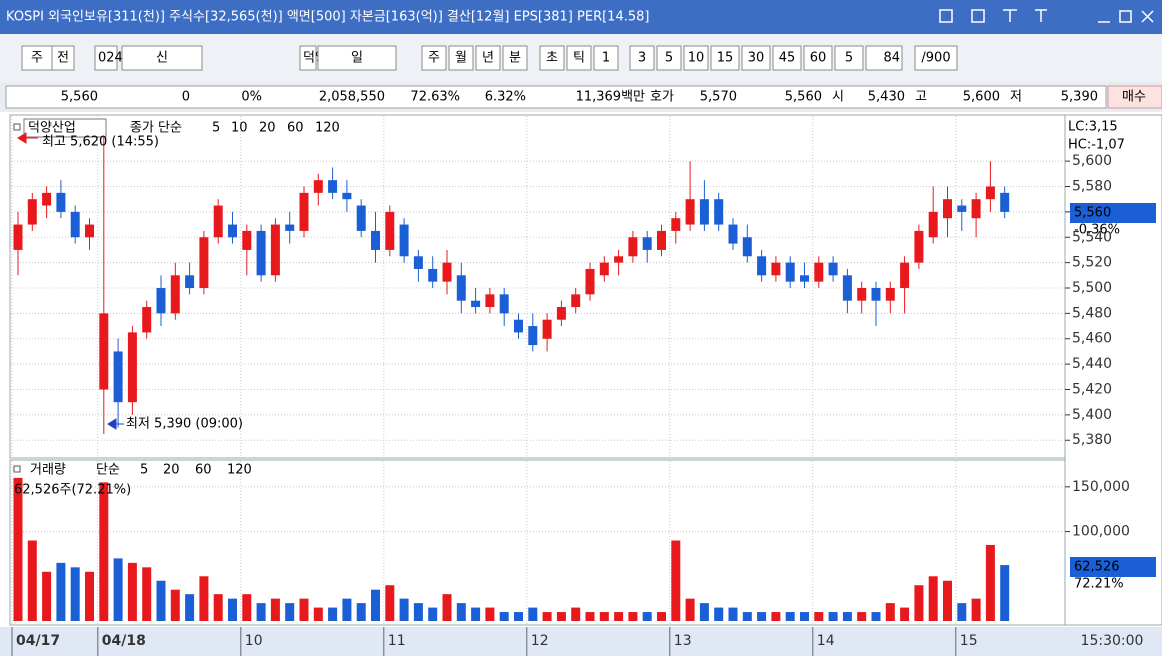 This screenshot has width=1162, height=656. I want to click on toolbar-label: 3, so click(642, 58).